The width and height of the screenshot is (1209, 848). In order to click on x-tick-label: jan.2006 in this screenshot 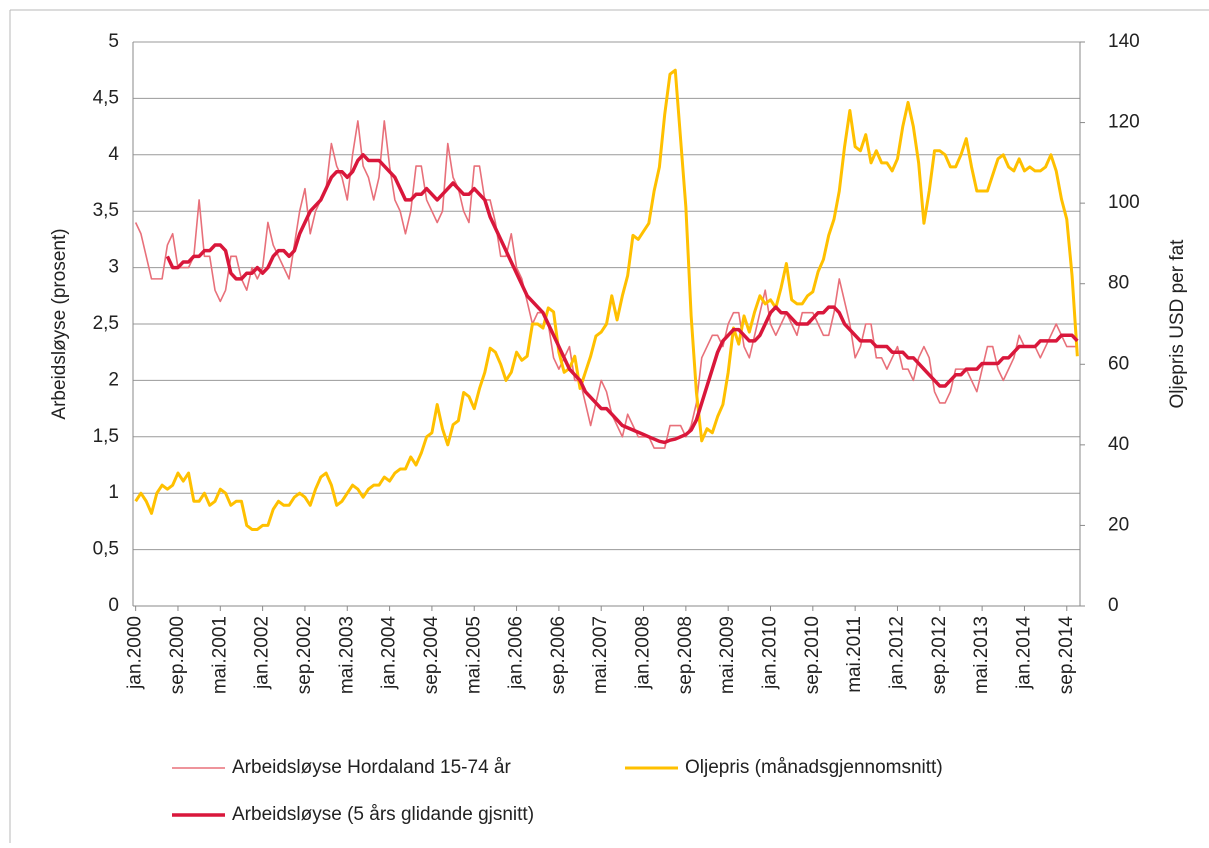, I will do `click(516, 653)`.